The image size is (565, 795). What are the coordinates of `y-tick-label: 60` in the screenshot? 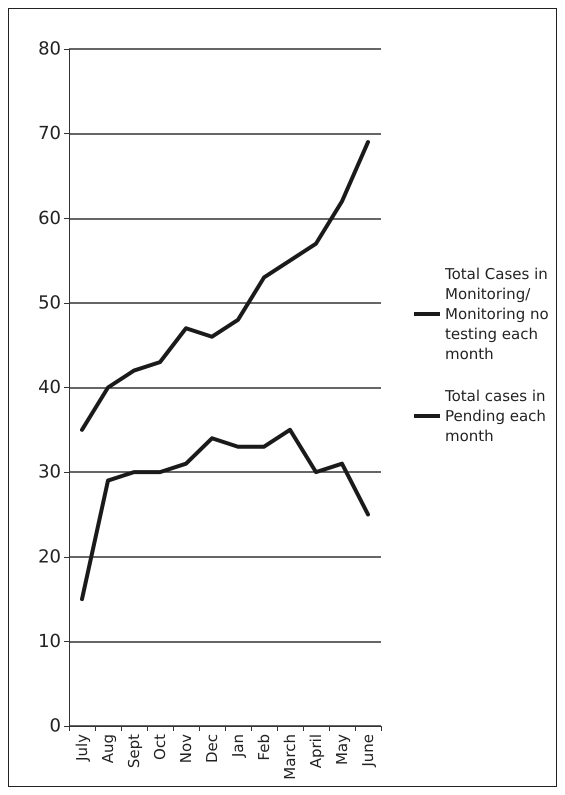 It's located at (49, 218).